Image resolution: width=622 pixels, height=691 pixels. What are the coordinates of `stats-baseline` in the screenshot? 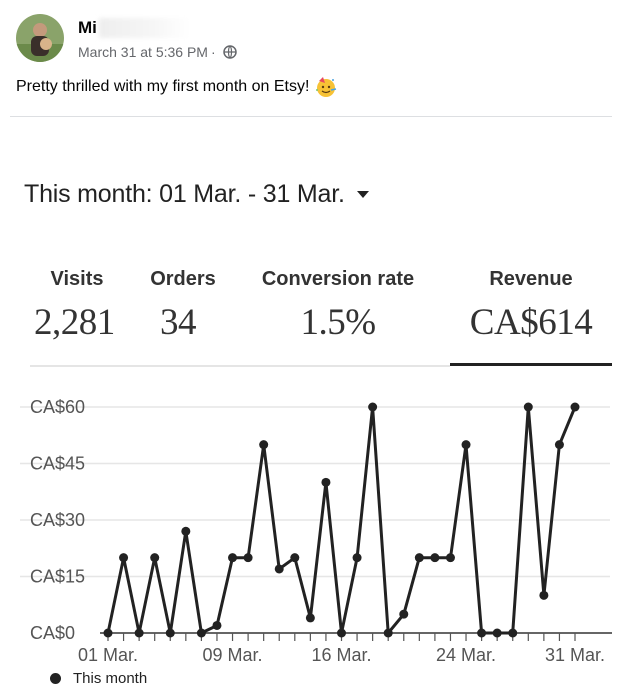 It's located at (240, 366).